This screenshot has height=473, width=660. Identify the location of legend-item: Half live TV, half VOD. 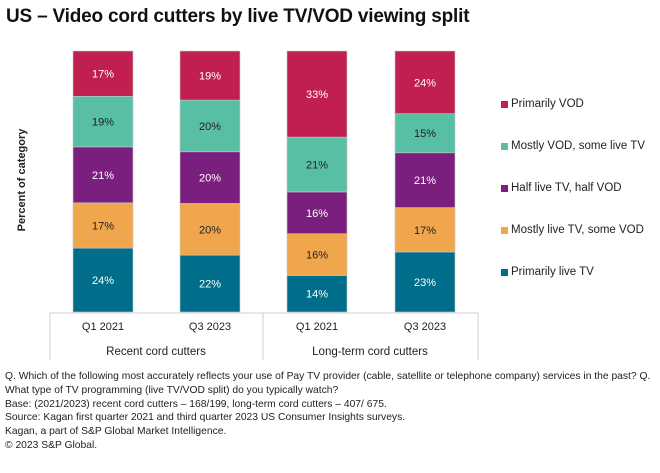
(561, 188).